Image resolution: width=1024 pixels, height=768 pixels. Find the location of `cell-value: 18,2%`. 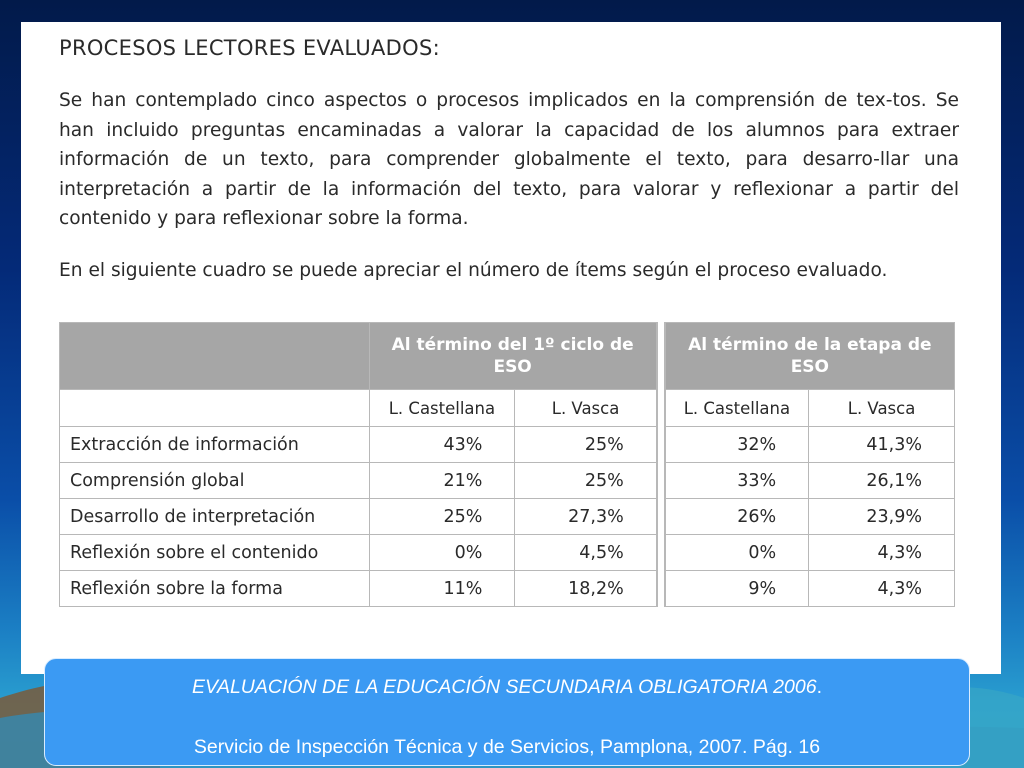

cell-value: 18,2% is located at coordinates (586, 588).